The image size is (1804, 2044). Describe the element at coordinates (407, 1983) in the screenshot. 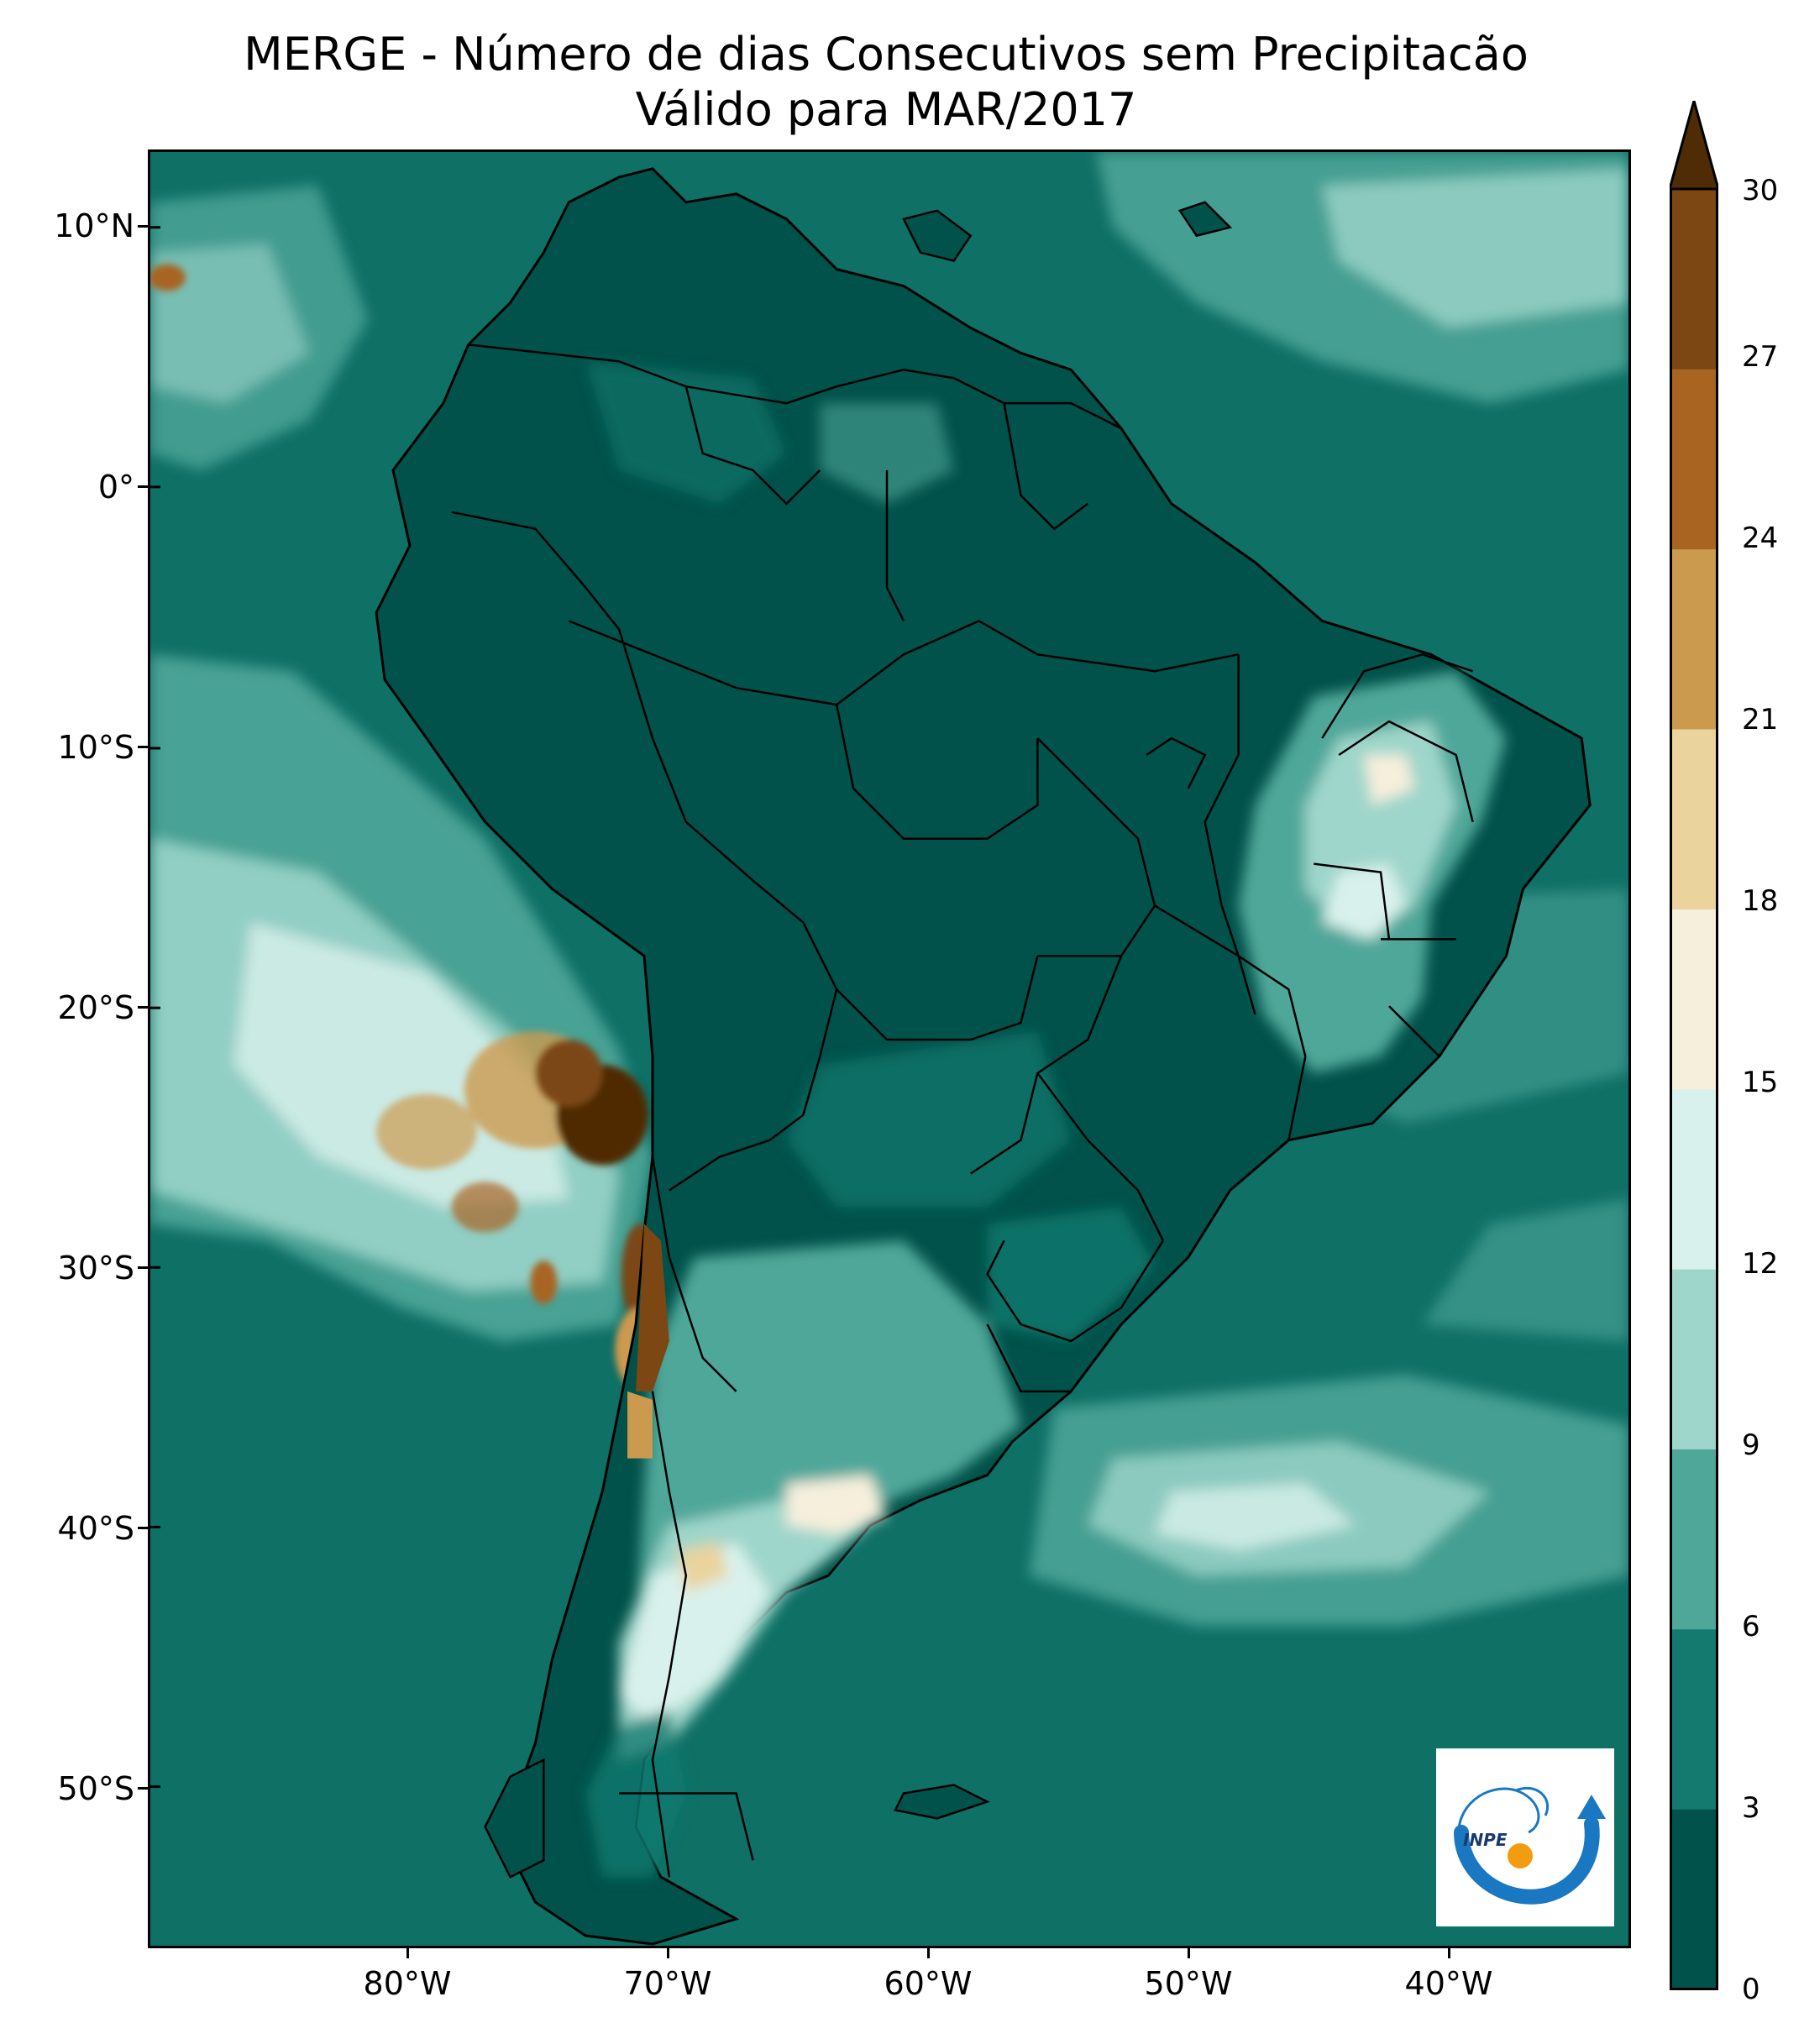

I see `lon-label-80w: 80°W` at that location.